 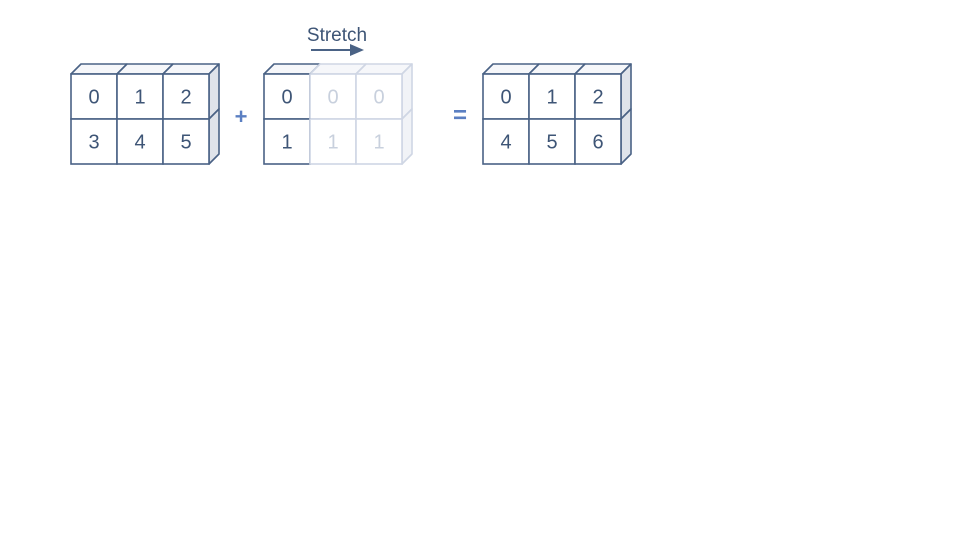 I want to click on matrix-b-broadcast: 0 0 0 1 1 1, so click(x=338, y=114).